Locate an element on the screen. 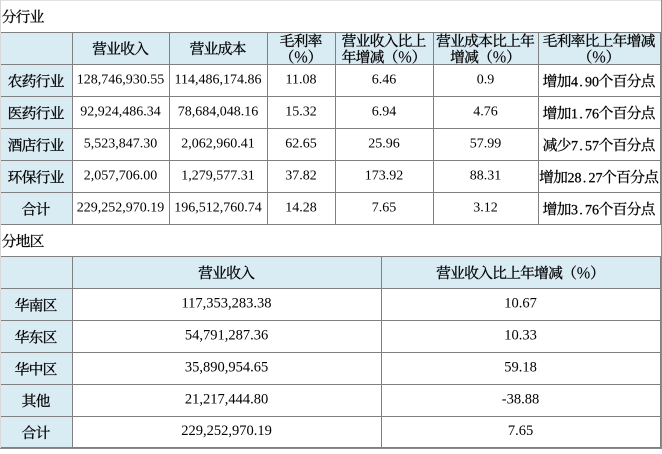 The width and height of the screenshot is (662, 454). svg-text: 1,279,577.31 is located at coordinates (218, 176).